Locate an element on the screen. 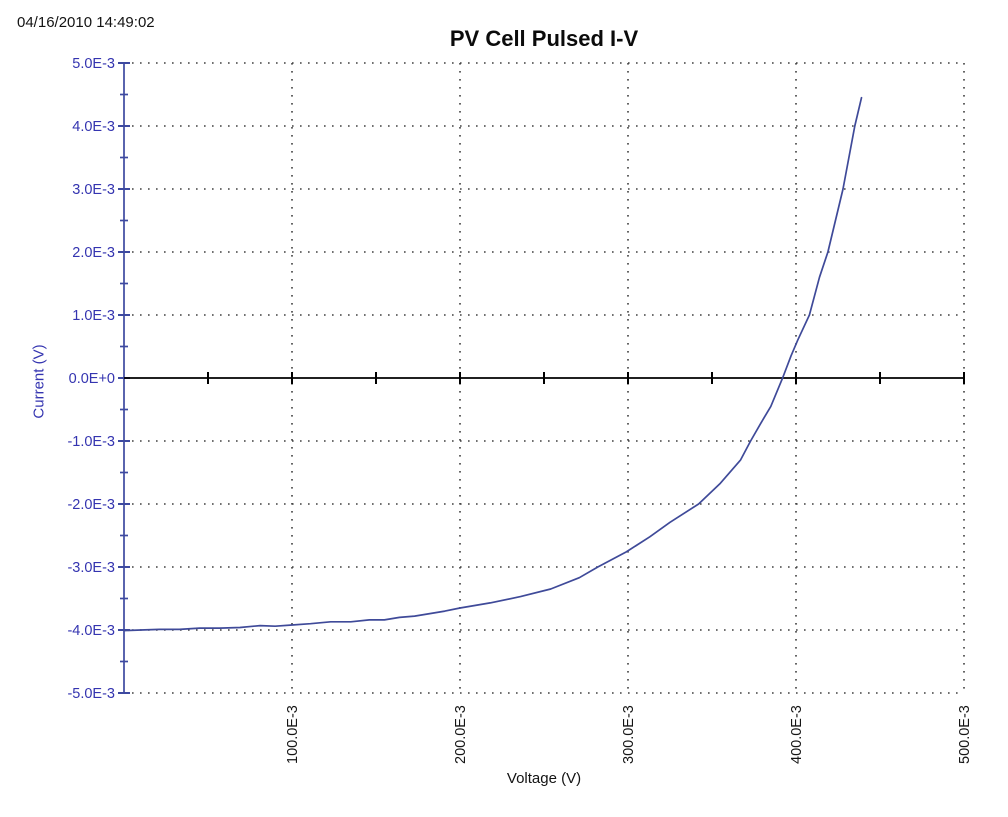  y-tick-label: 0.0E+0 is located at coordinates (92, 379).